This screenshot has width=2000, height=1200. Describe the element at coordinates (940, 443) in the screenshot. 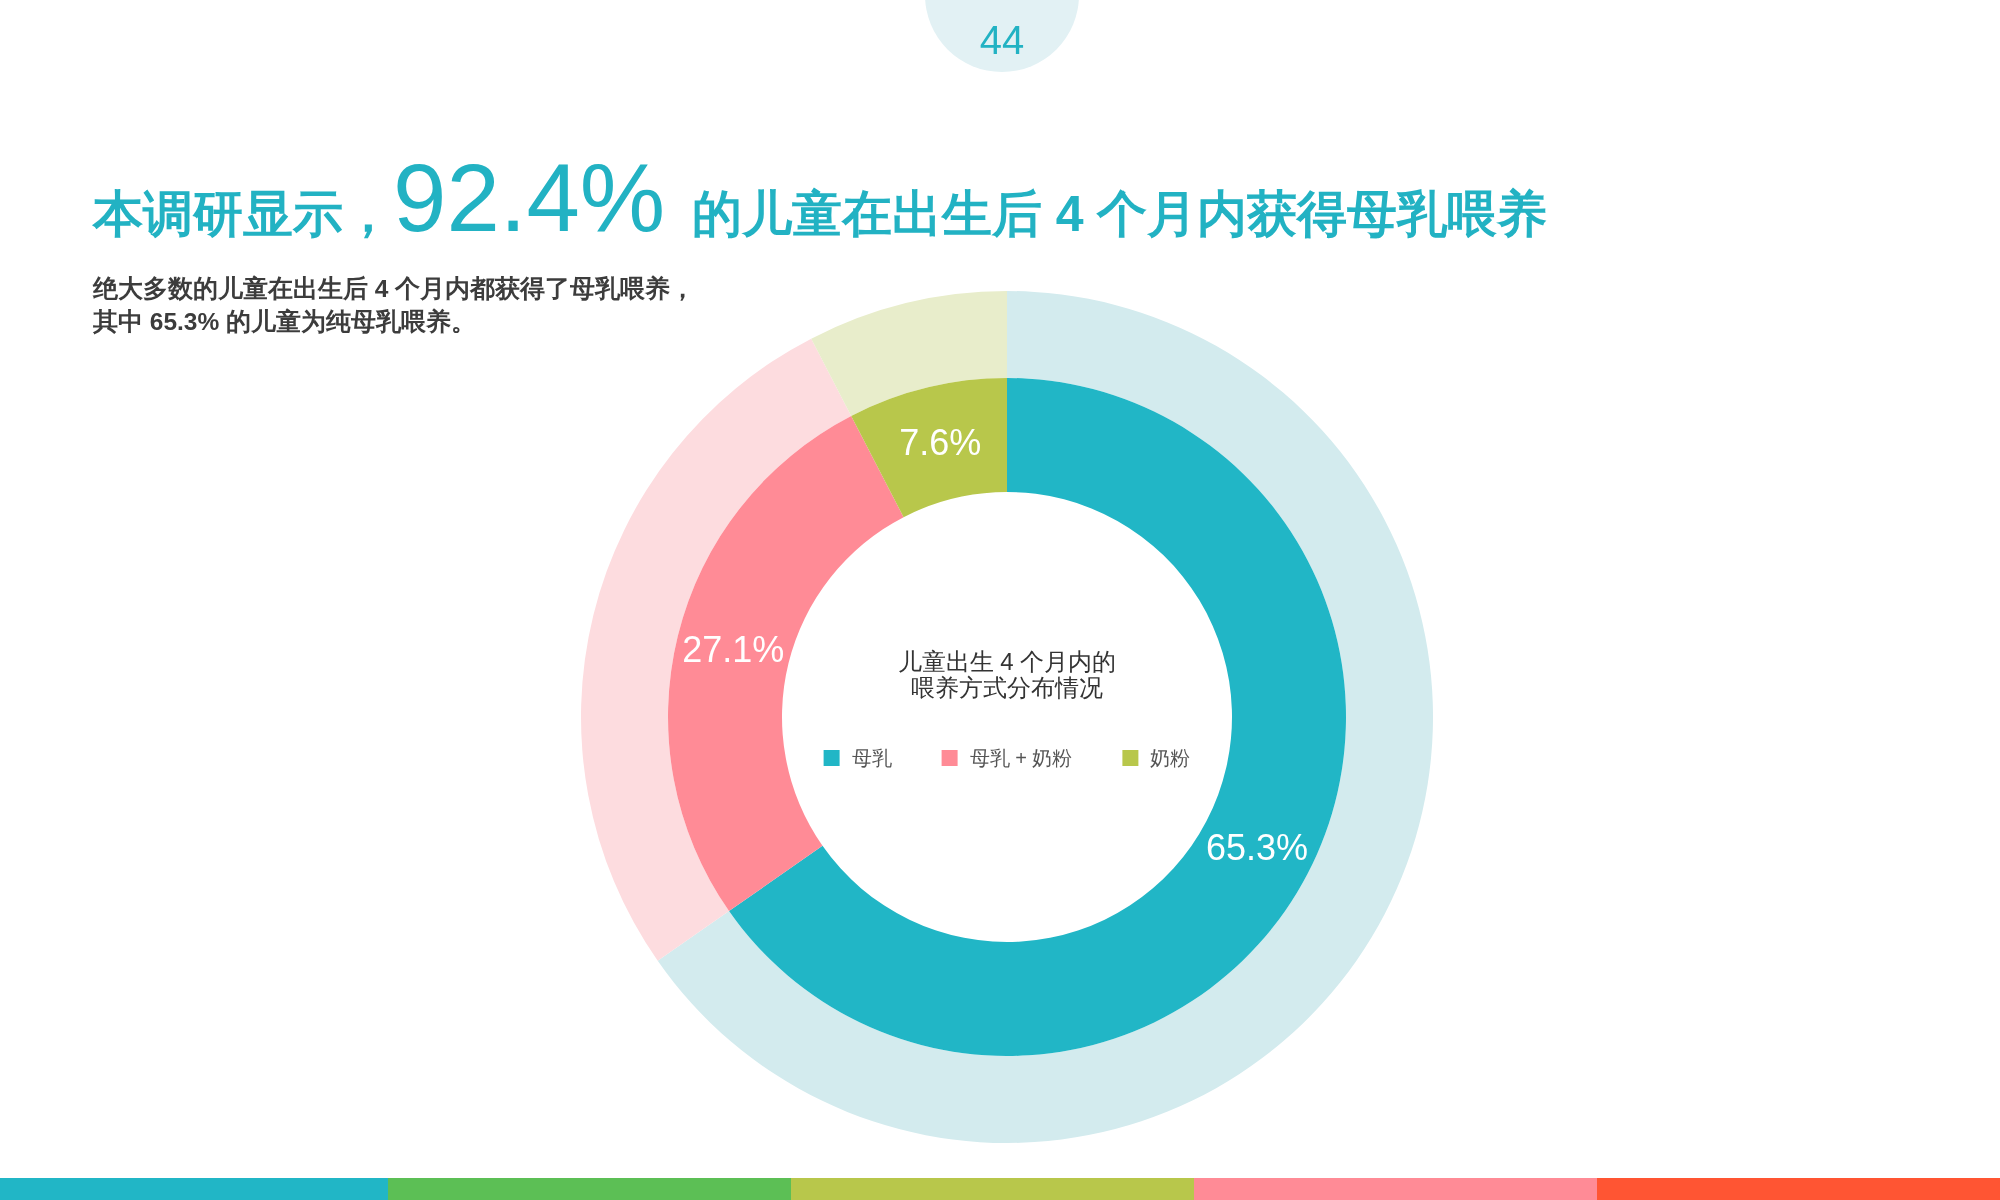

I see `data-label: 7.6%` at that location.